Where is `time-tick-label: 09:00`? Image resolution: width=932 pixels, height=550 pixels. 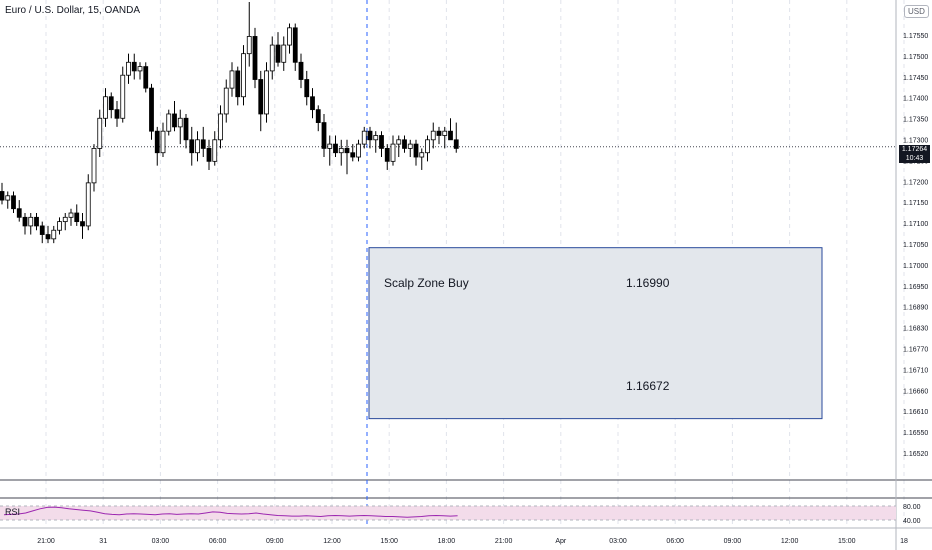 time-tick-label: 09:00 is located at coordinates (275, 541).